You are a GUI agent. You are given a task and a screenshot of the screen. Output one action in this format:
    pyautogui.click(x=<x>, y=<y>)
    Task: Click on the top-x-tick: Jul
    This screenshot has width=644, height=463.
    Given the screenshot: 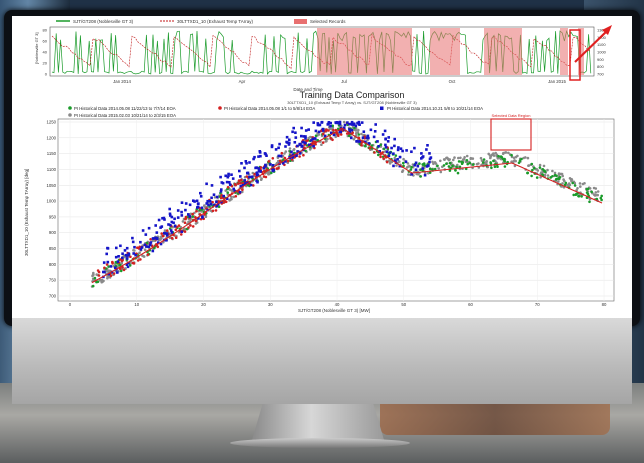 What is the action you would take?
    pyautogui.click(x=344, y=81)
    